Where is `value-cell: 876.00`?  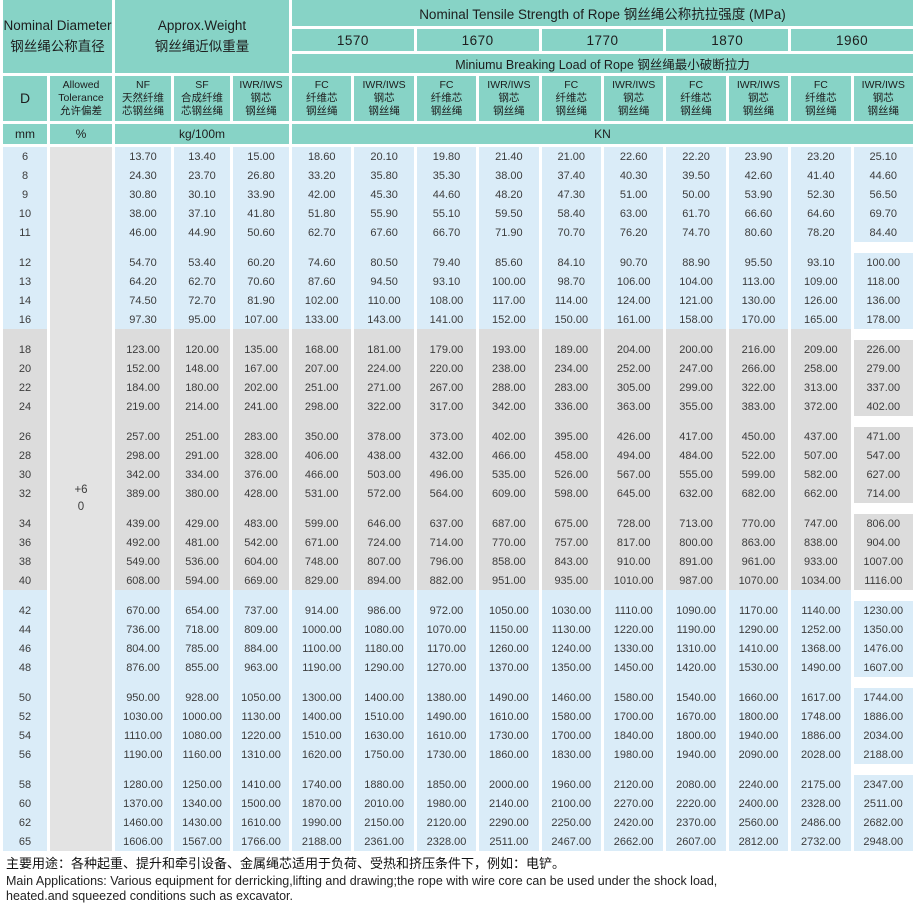 value-cell: 876.00 is located at coordinates (143, 667).